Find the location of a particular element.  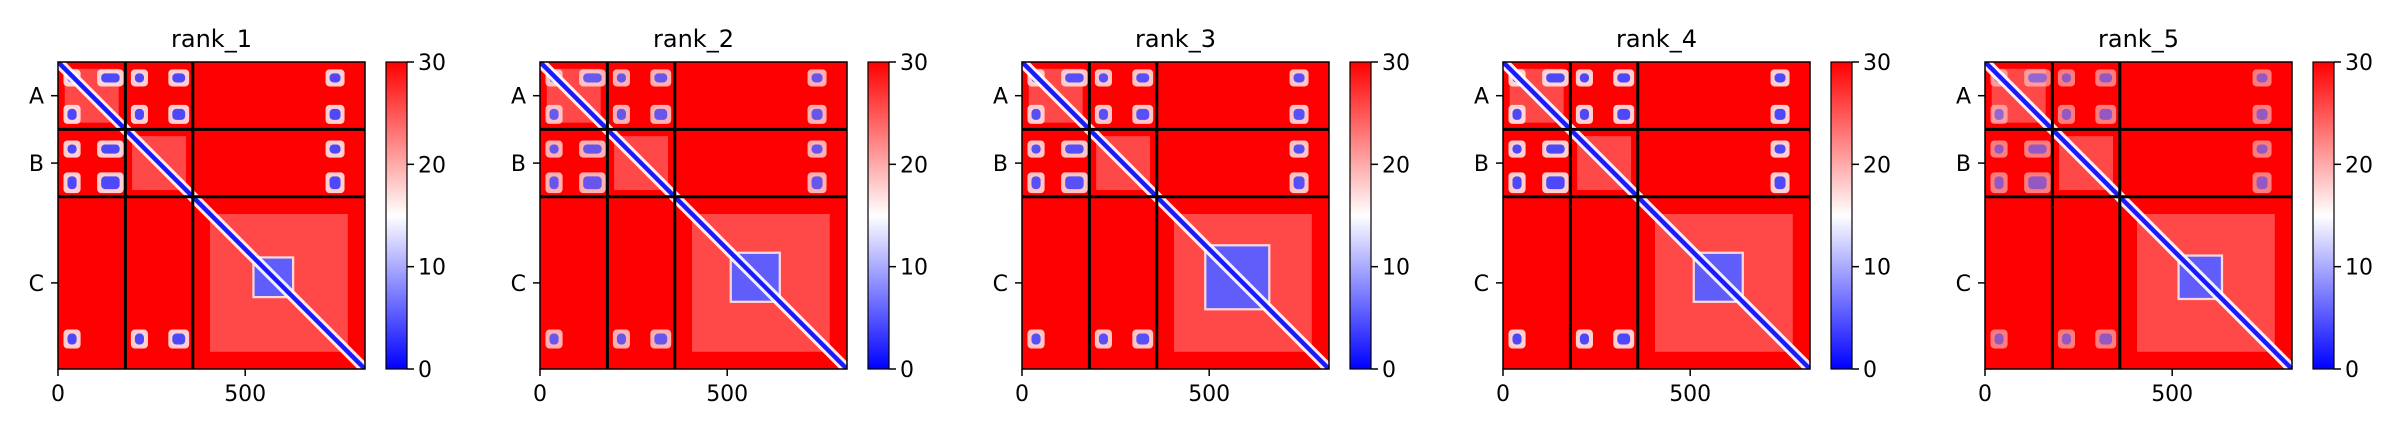

panel-title: rank_5 is located at coordinates (2138, 39).